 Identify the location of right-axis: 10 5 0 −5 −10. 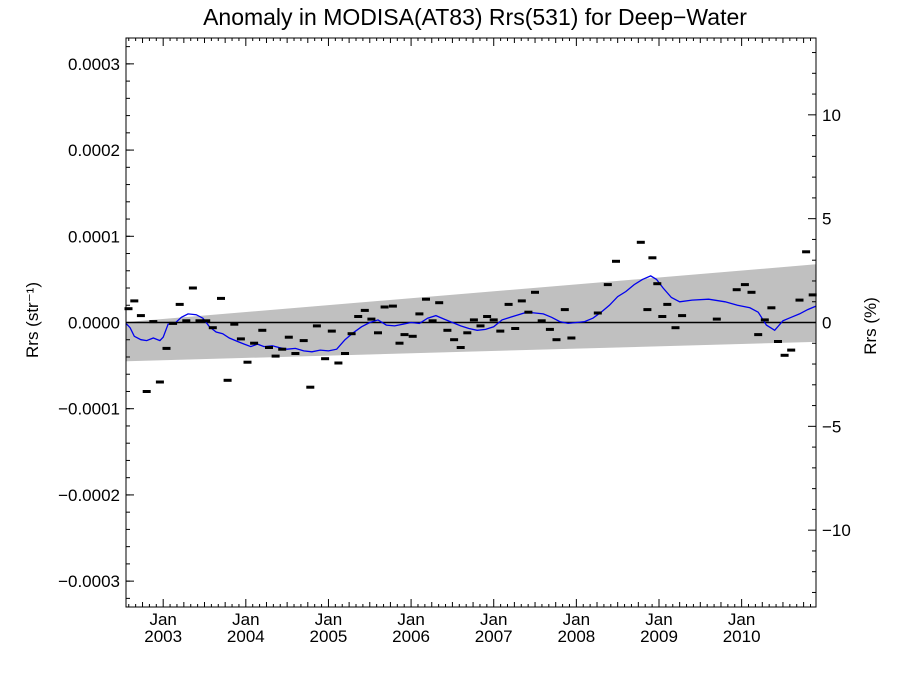
(829, 322).